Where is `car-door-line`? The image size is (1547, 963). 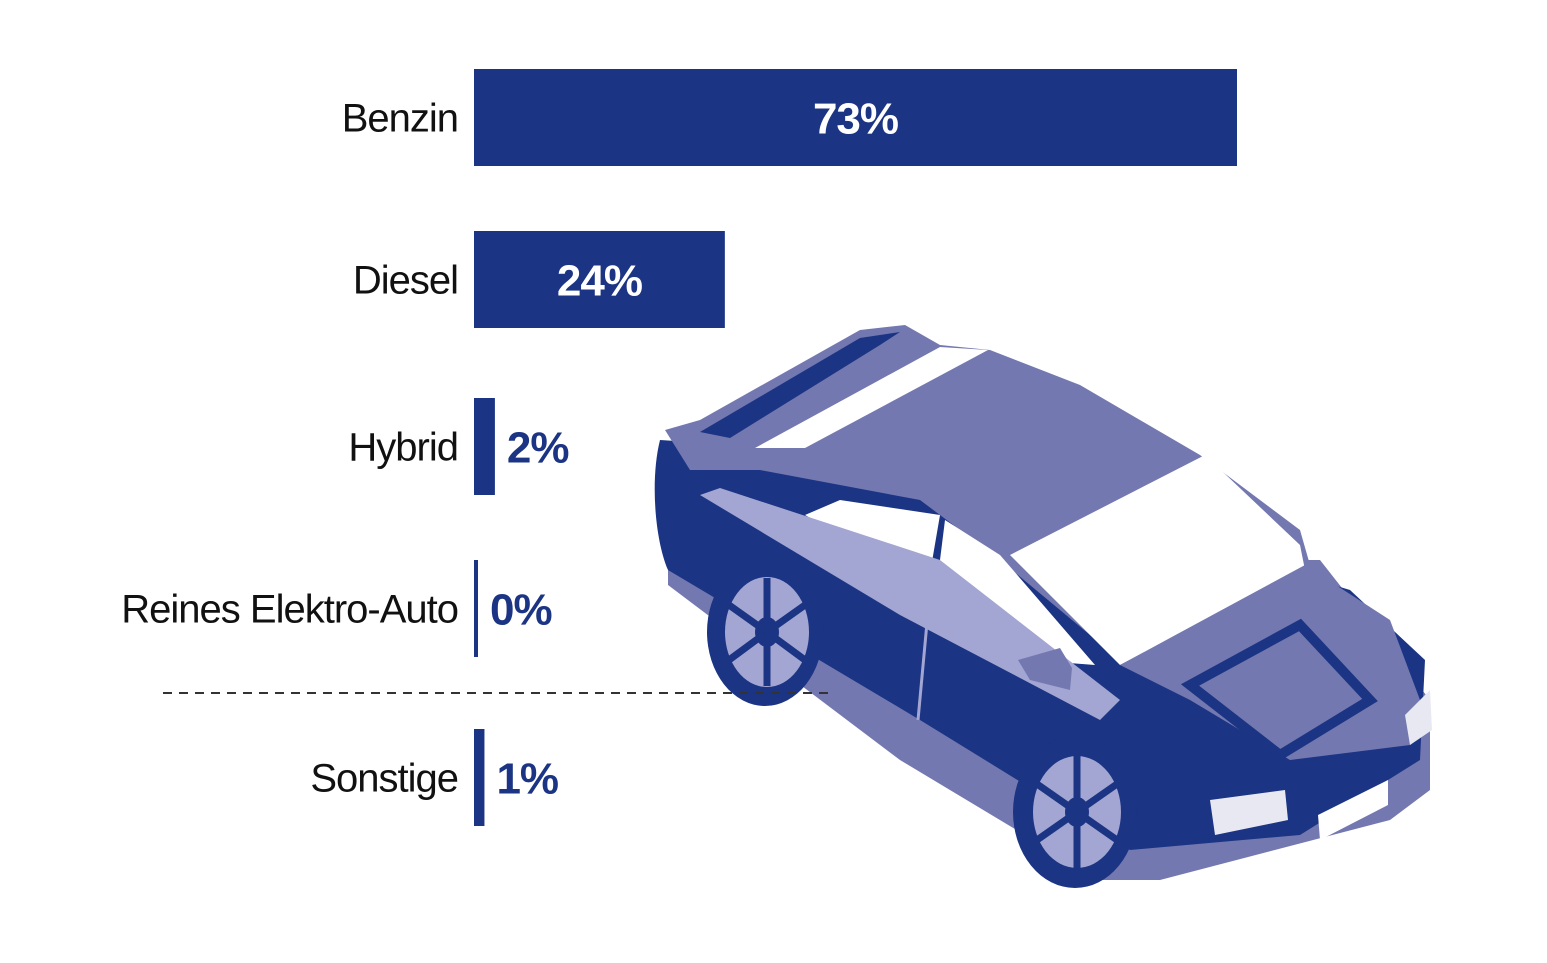
car-door-line is located at coordinates (924, 655).